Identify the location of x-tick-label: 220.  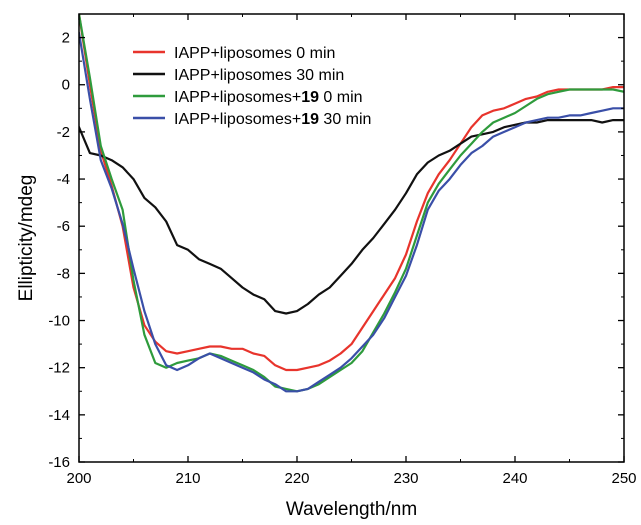
(296, 478).